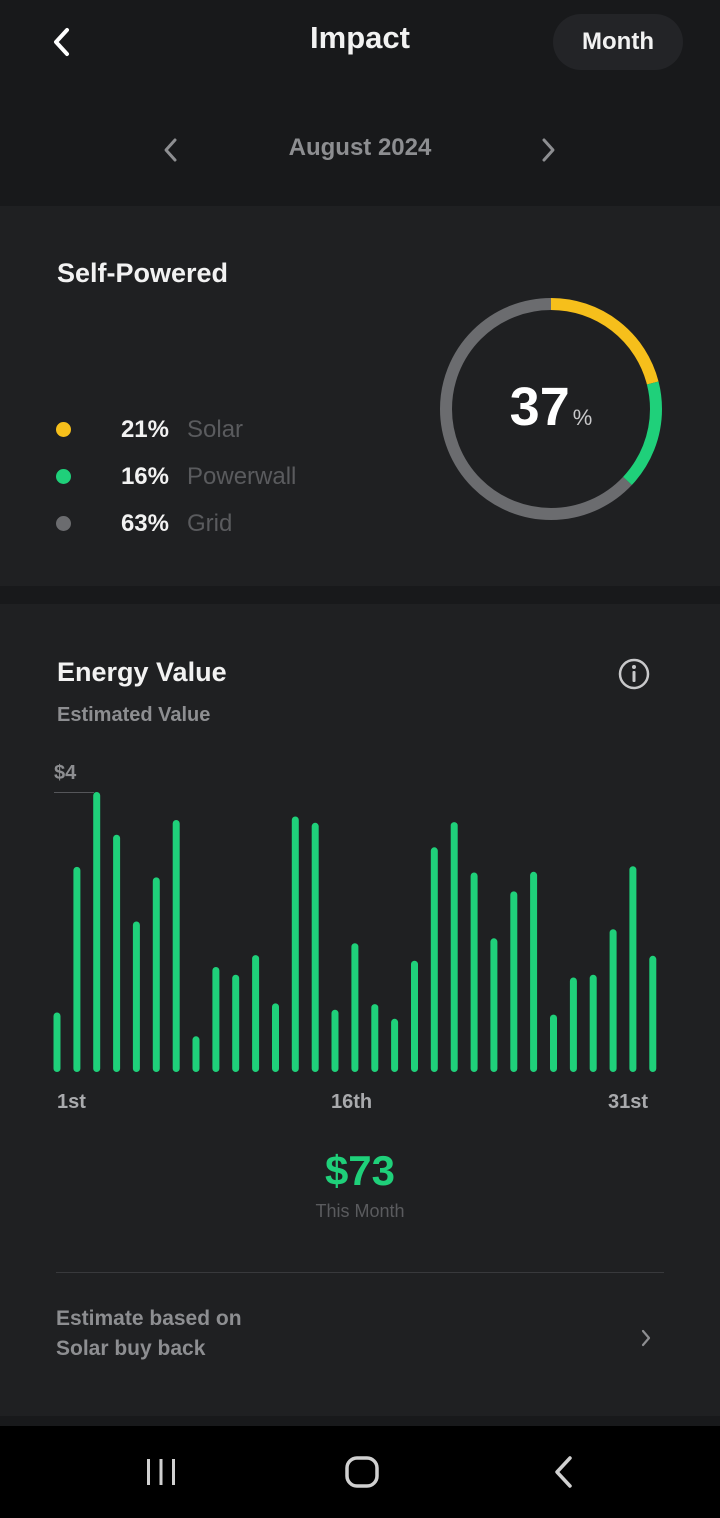 This screenshot has height=1518, width=720. I want to click on estimate-basis-row: Estimate based on Solar buy back, so click(360, 1339).